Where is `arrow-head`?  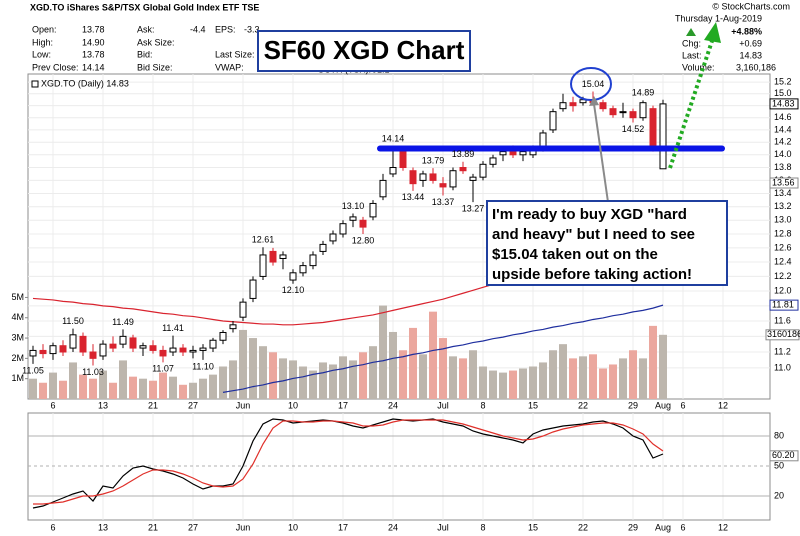
arrow-head is located at coordinates (712, 32).